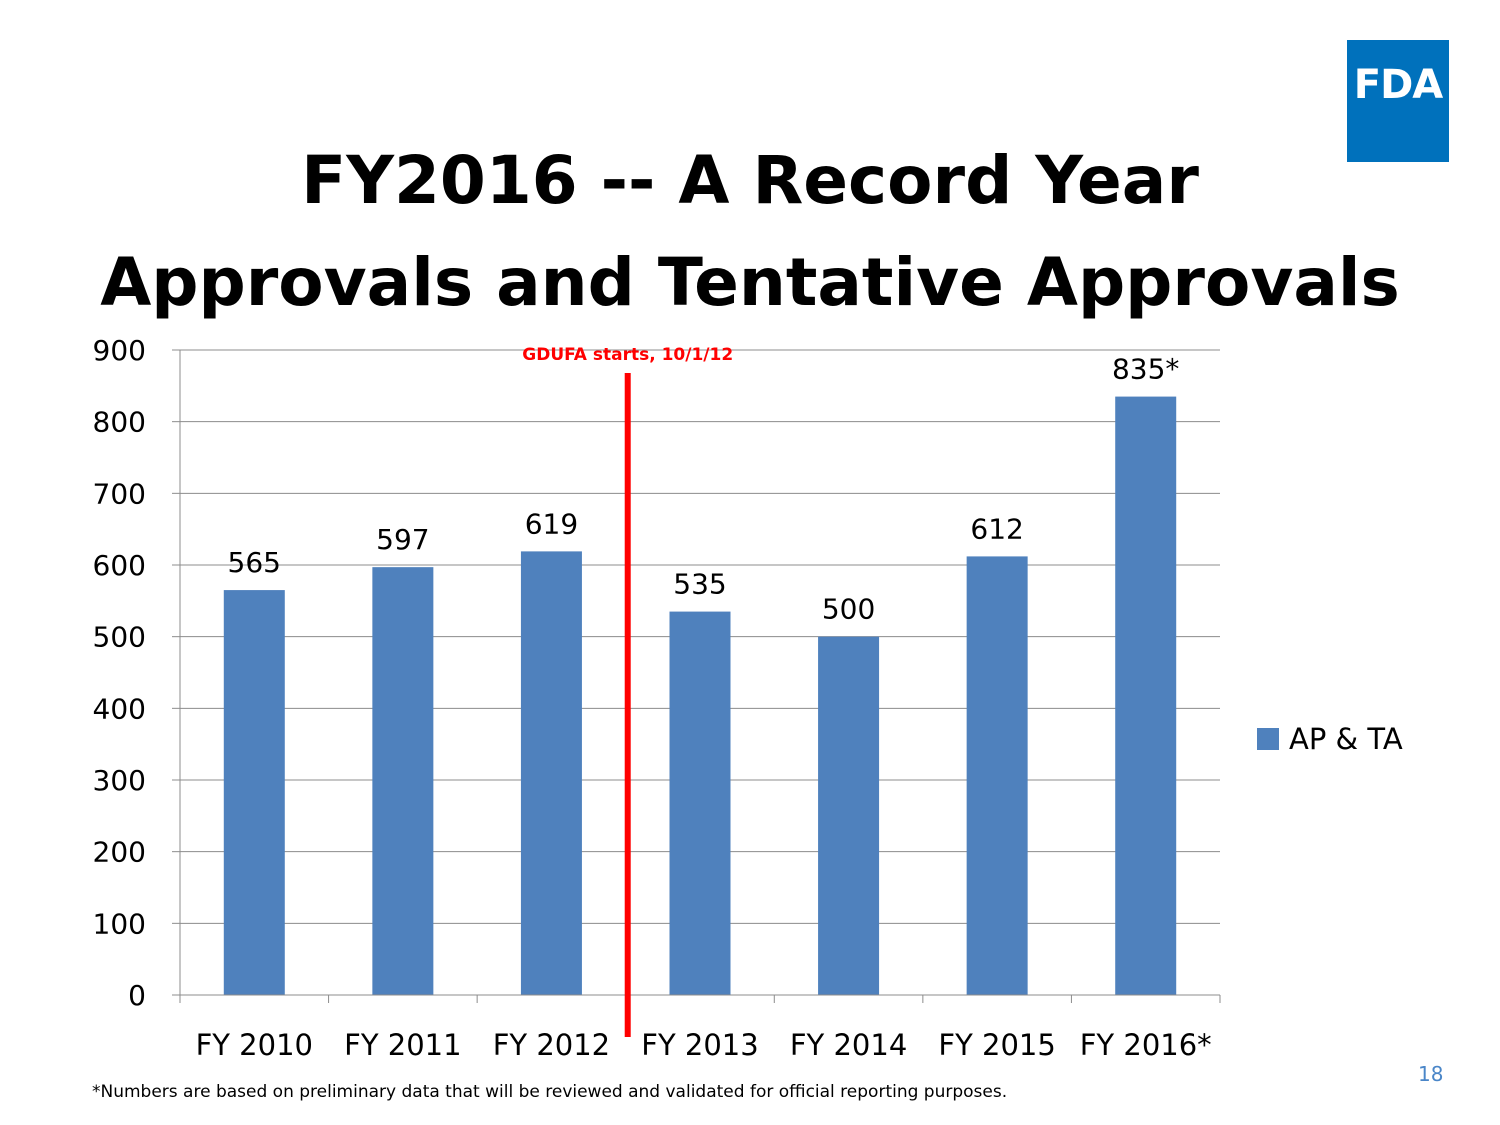 The width and height of the screenshot is (1500, 1125). I want to click on x-category-label: FY 2016*, so click(1146, 1045).